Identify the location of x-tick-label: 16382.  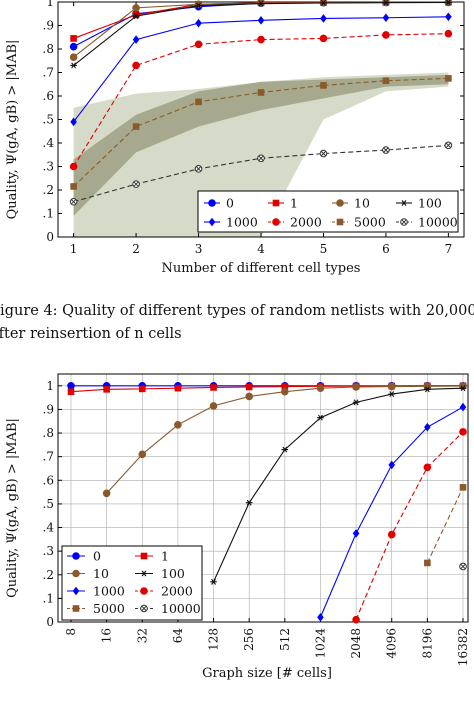
(463, 647).